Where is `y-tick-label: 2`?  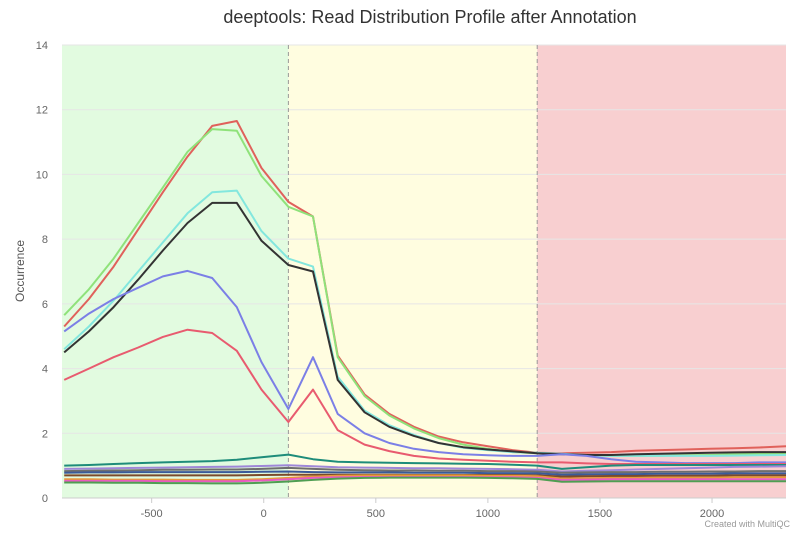 y-tick-label: 2 is located at coordinates (45, 434).